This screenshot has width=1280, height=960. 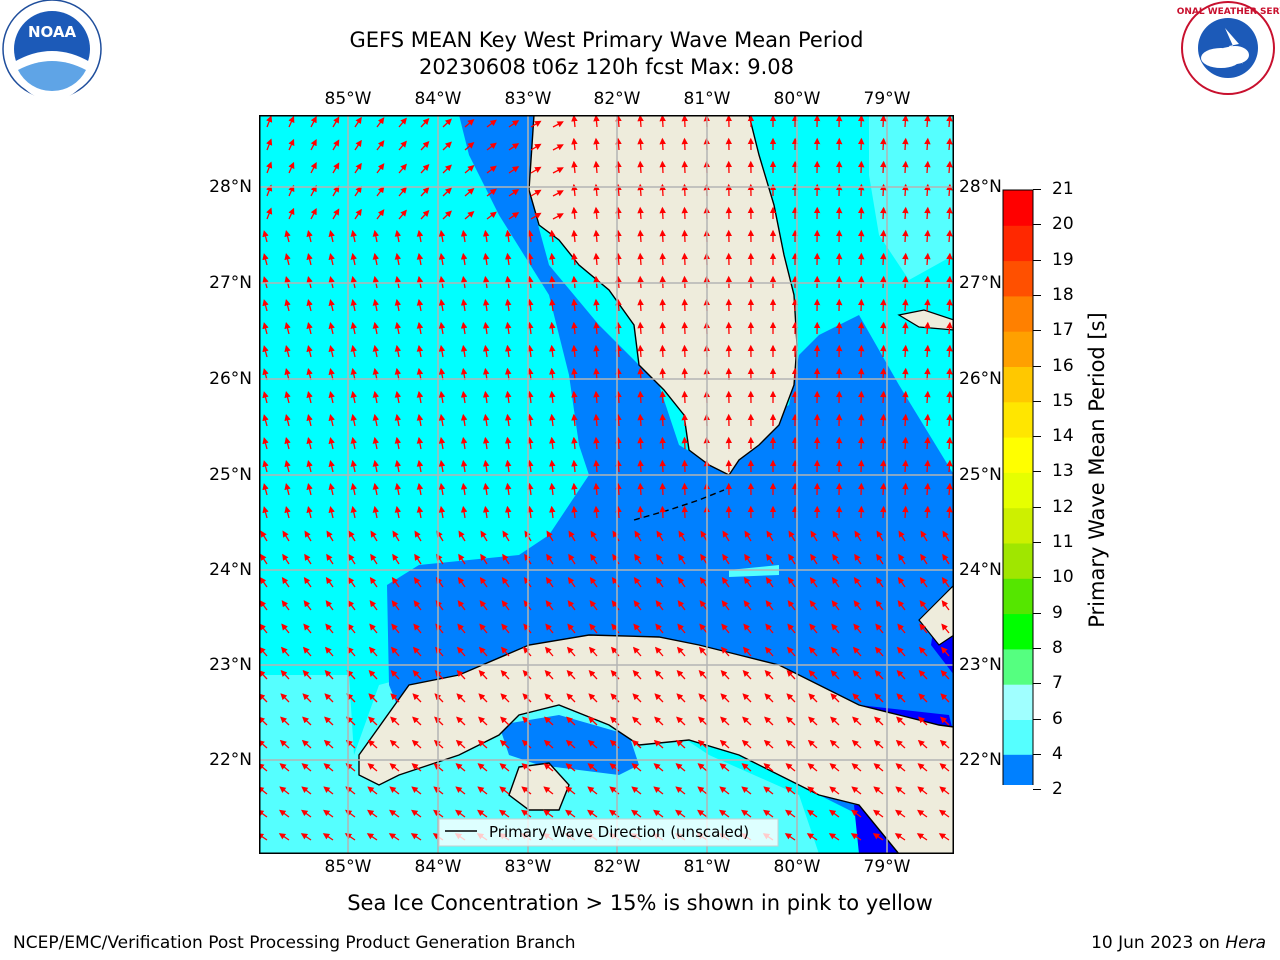 What do you see at coordinates (528, 867) in the screenshot?
I see `lon-label-bottom: 83°W` at bounding box center [528, 867].